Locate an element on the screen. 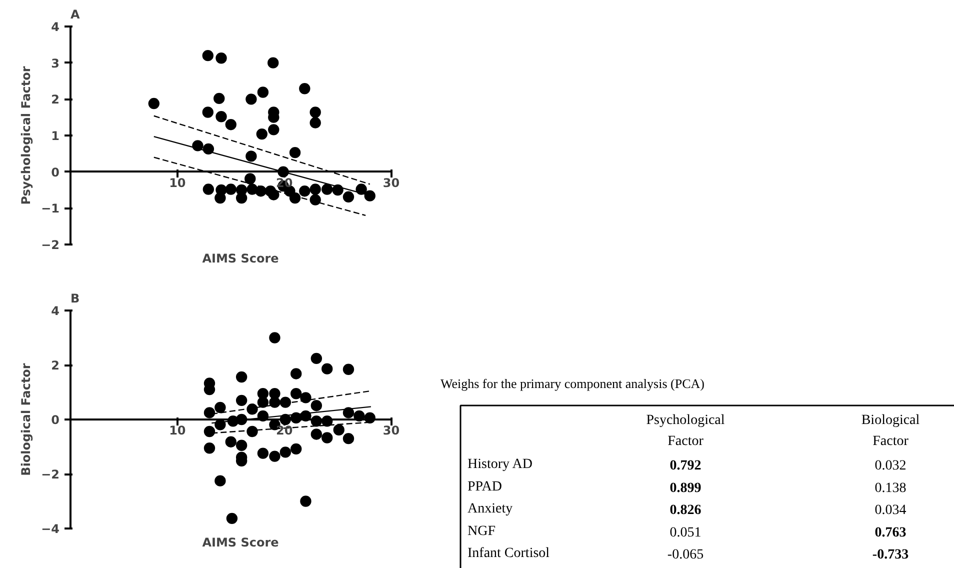 The image size is (954, 568). data-label: 0.034 is located at coordinates (890, 510).